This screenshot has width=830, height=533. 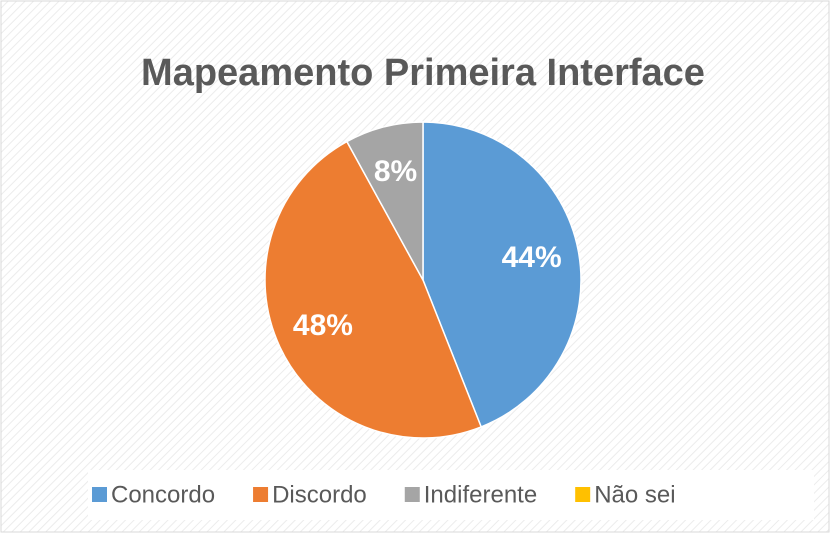 I want to click on data-label: 8%, so click(x=395, y=171).